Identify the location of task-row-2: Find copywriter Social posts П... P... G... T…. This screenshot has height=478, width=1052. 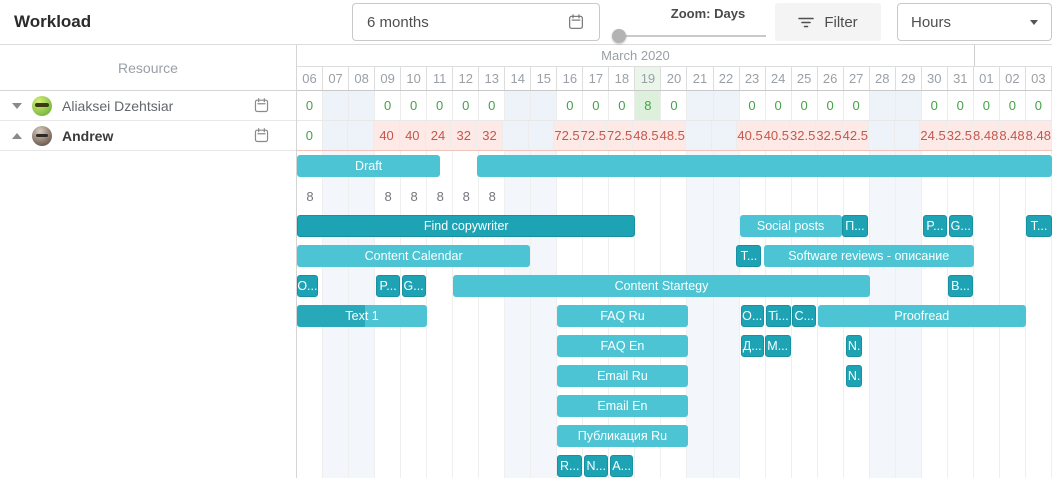
(674, 226).